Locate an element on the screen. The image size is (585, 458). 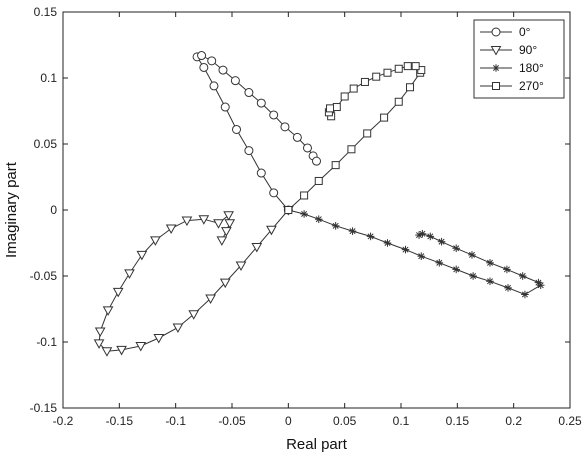
x-tick-label: 0.1 is located at coordinates (401, 421).